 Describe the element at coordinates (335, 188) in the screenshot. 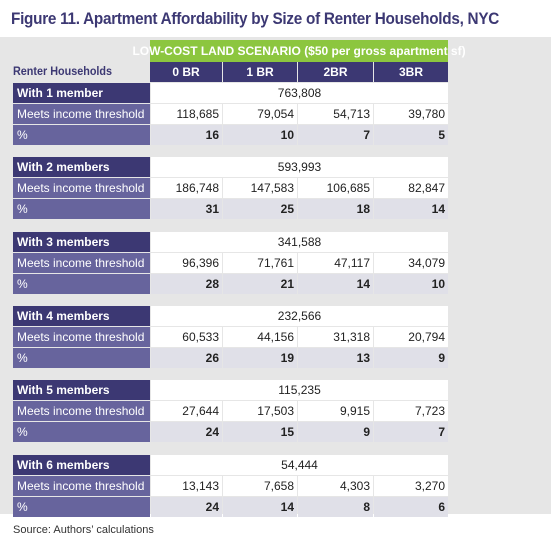

I see `meets-2br: 106,685` at that location.